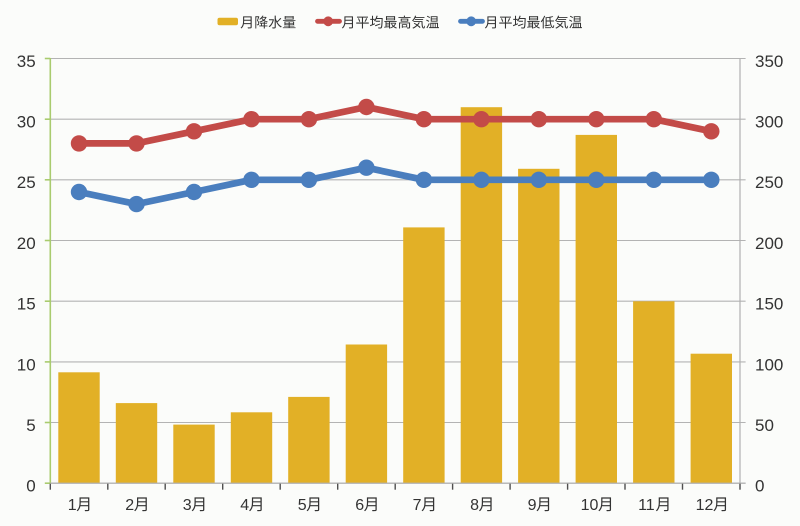 The width and height of the screenshot is (800, 526). What do you see at coordinates (187, 505) in the screenshot?
I see `svg-text: 3` at bounding box center [187, 505].